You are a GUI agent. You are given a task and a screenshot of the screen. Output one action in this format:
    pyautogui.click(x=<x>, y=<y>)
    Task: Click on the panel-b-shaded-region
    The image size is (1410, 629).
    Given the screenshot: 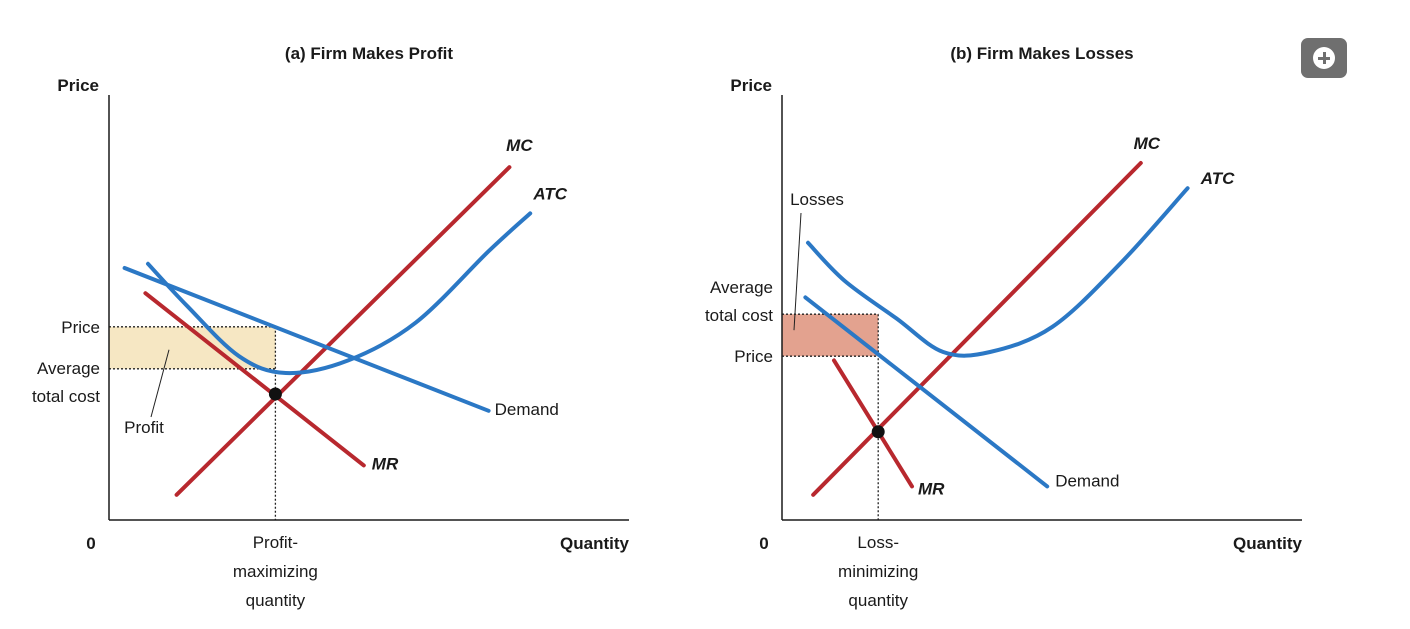 What is the action you would take?
    pyautogui.click(x=830, y=335)
    